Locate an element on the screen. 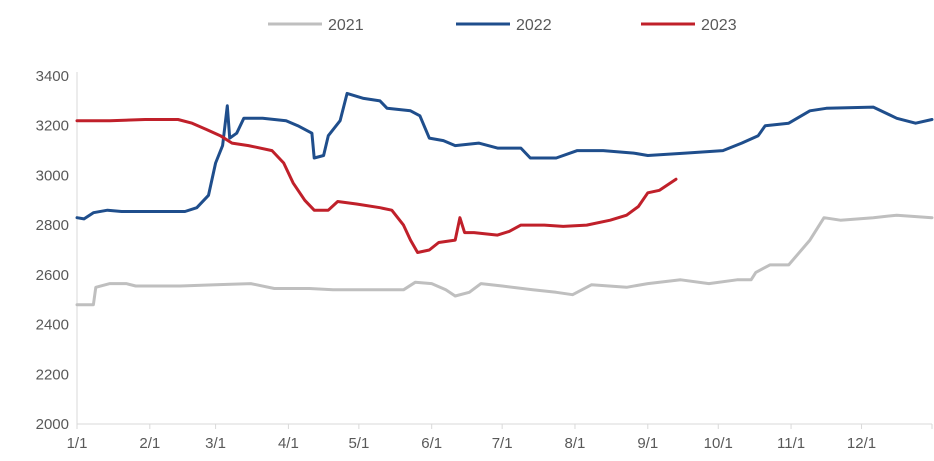  y-tick-label: 2400 is located at coordinates (52, 325).